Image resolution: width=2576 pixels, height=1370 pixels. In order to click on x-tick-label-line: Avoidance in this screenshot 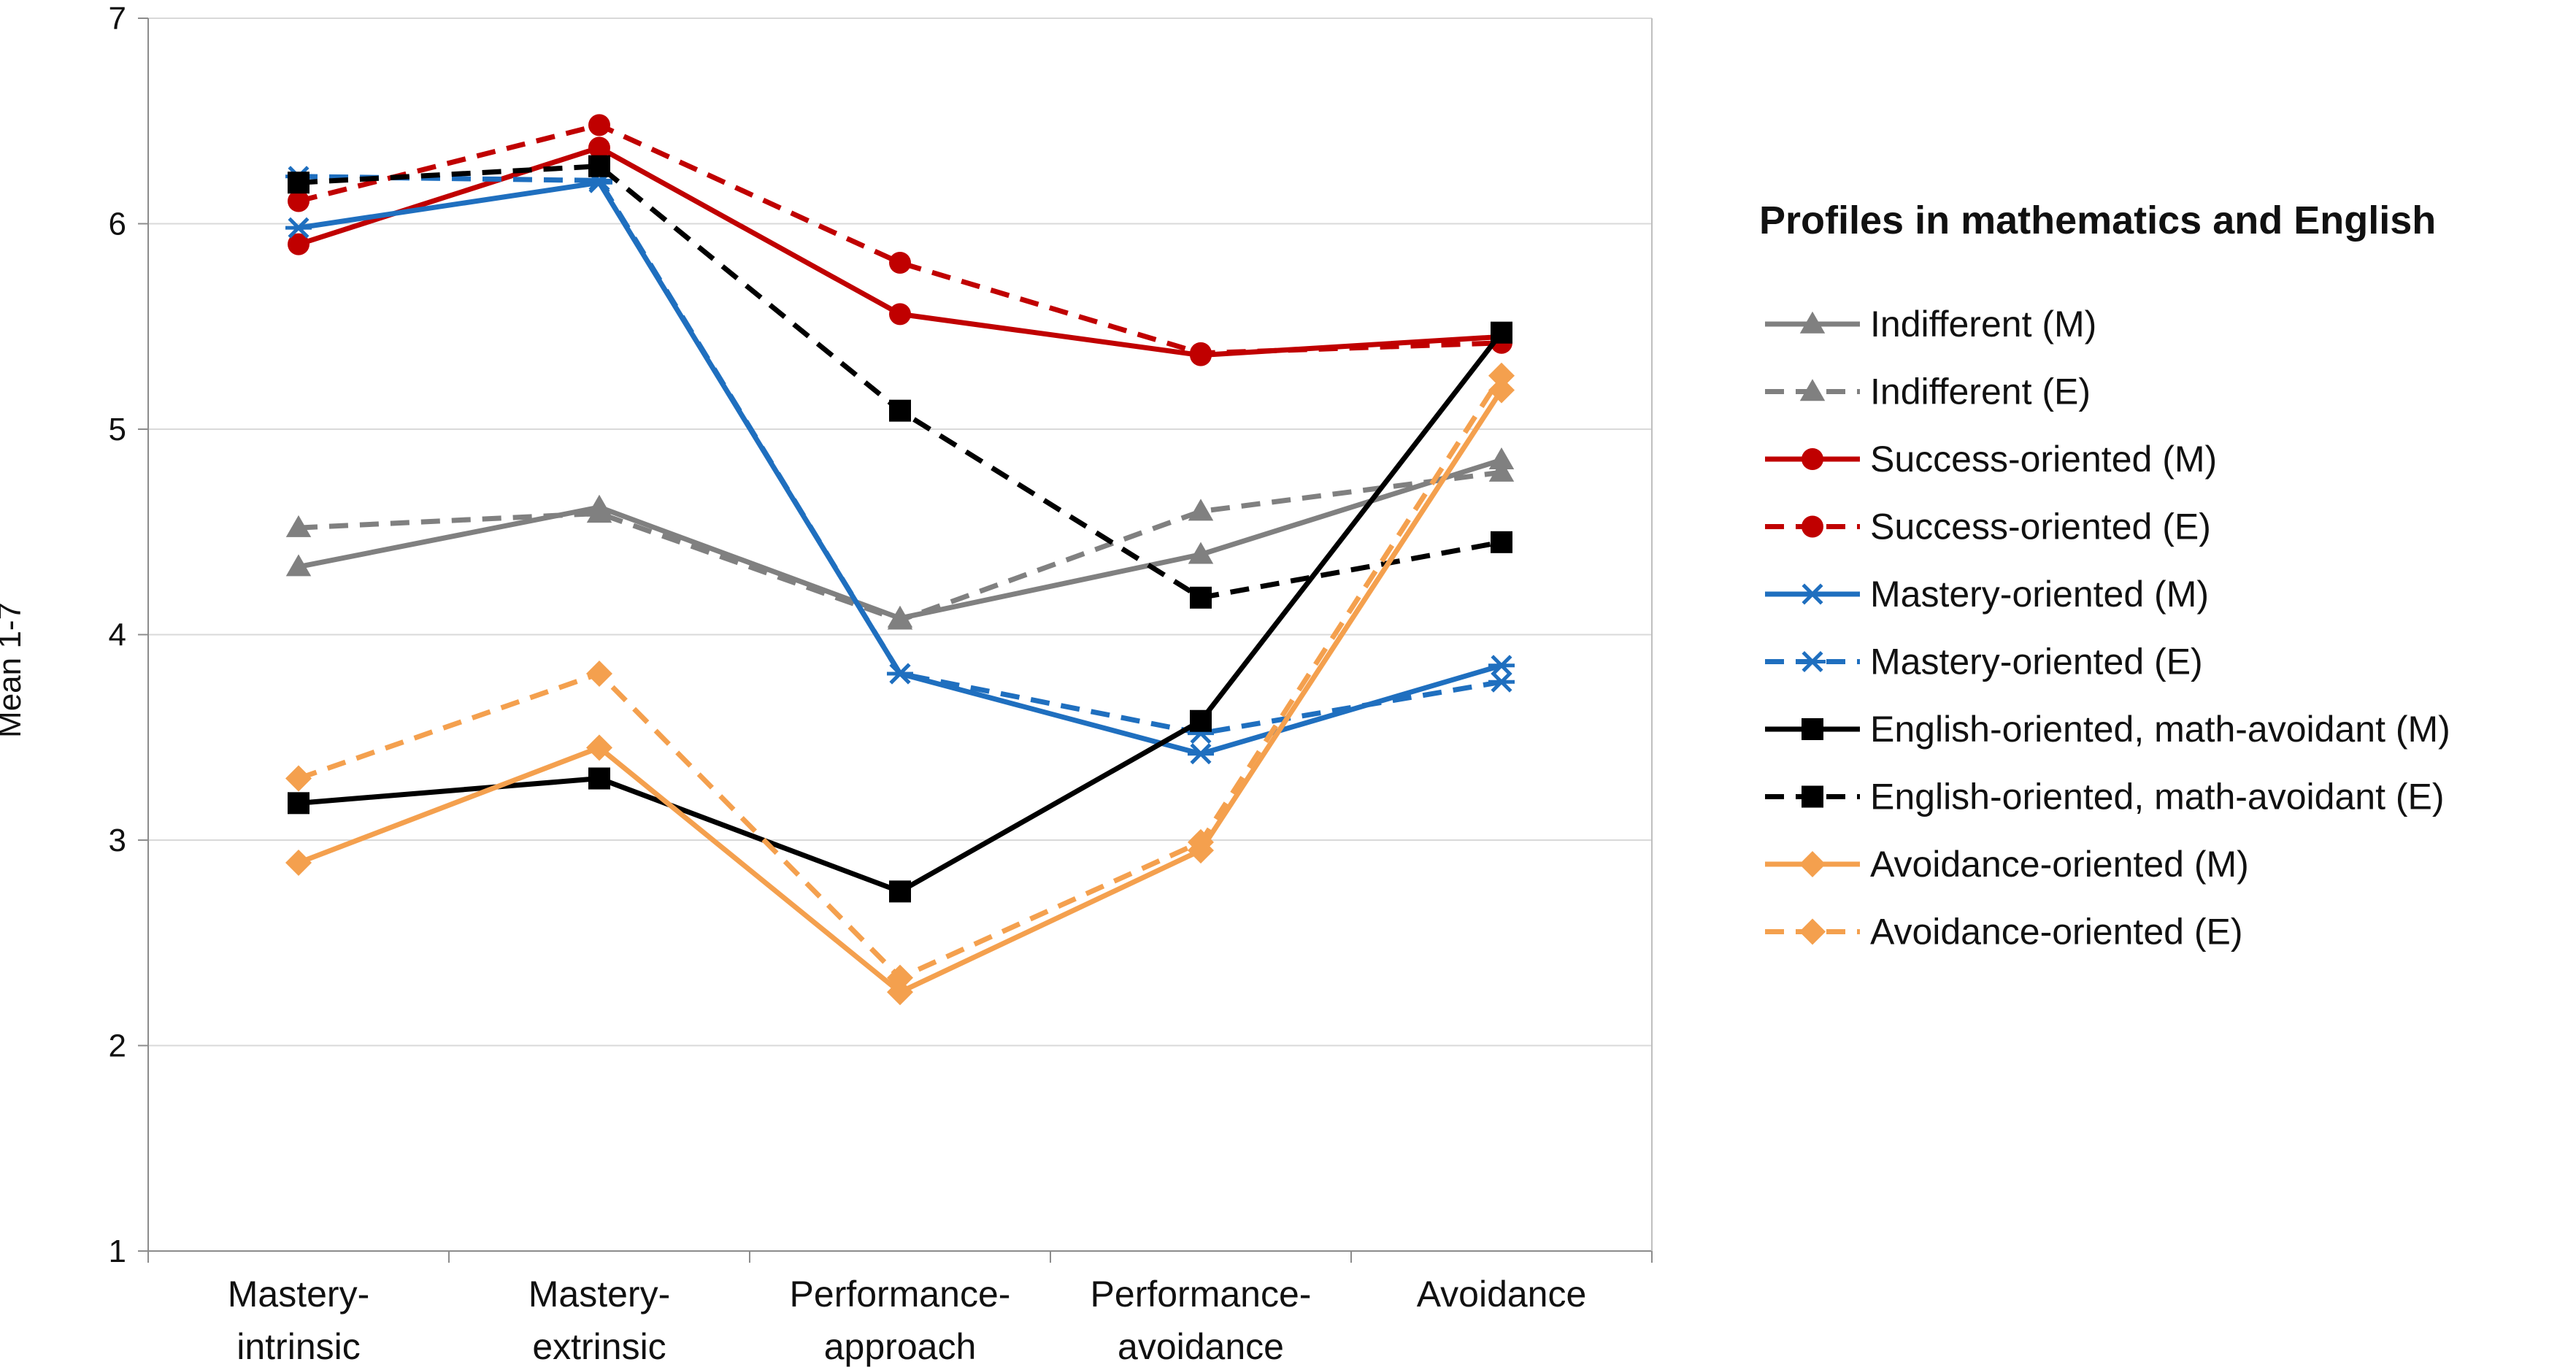, I will do `click(1502, 1294)`.